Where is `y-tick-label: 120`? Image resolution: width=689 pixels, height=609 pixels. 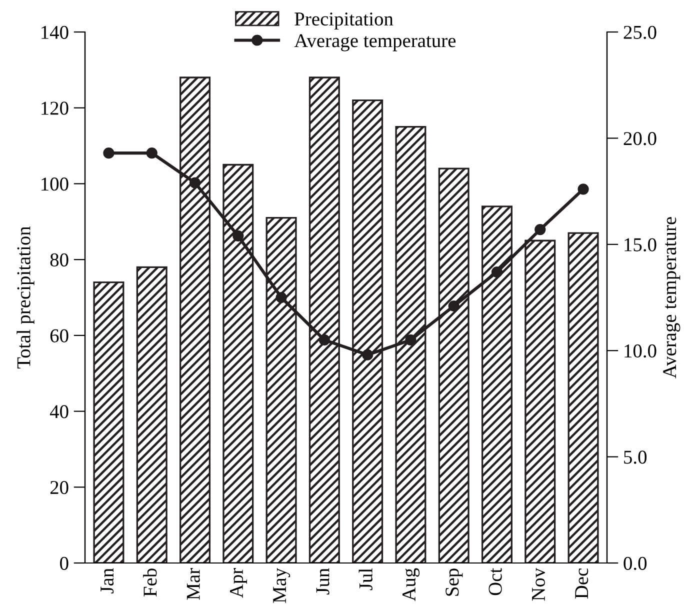 y-tick-label: 120 is located at coordinates (55, 108).